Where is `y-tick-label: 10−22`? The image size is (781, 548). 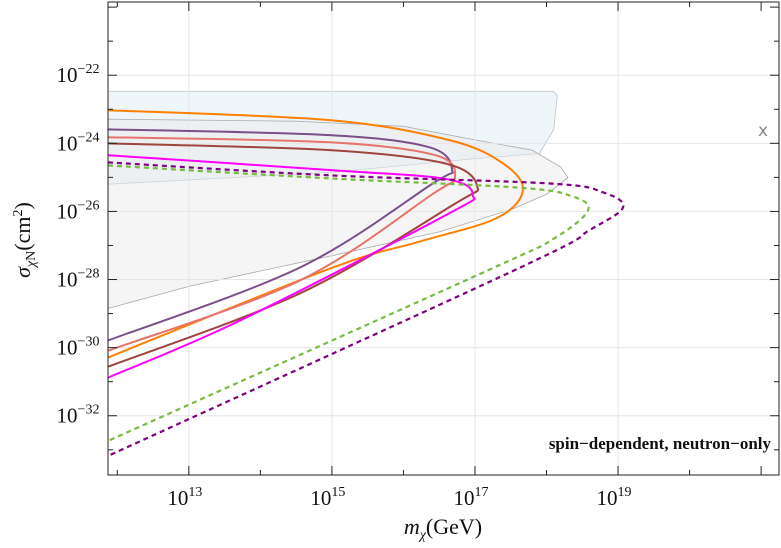 y-tick-label: 10−22 is located at coordinates (78, 74).